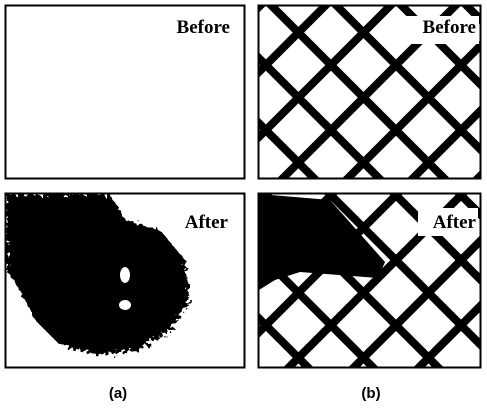 This screenshot has height=408, width=487. I want to click on caption: (a), so click(118, 393).